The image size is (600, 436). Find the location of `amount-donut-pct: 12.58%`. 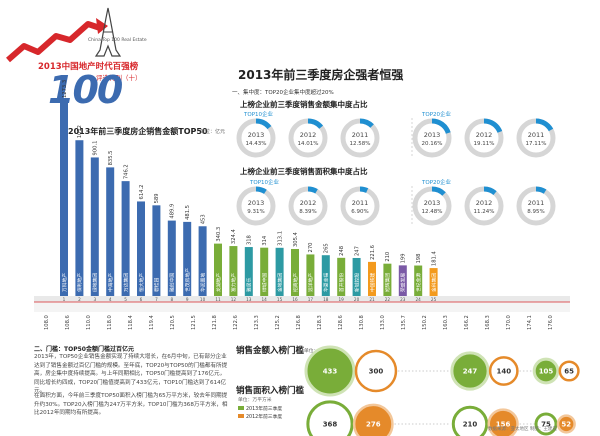

amount-donut-pct: 12.58% is located at coordinates (360, 144).